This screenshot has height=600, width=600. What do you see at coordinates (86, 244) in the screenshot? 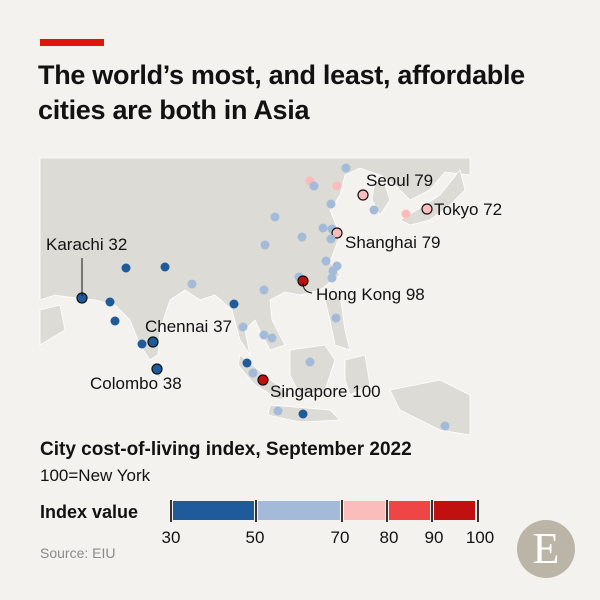
I see `label-karachi: Karachi 32` at bounding box center [86, 244].